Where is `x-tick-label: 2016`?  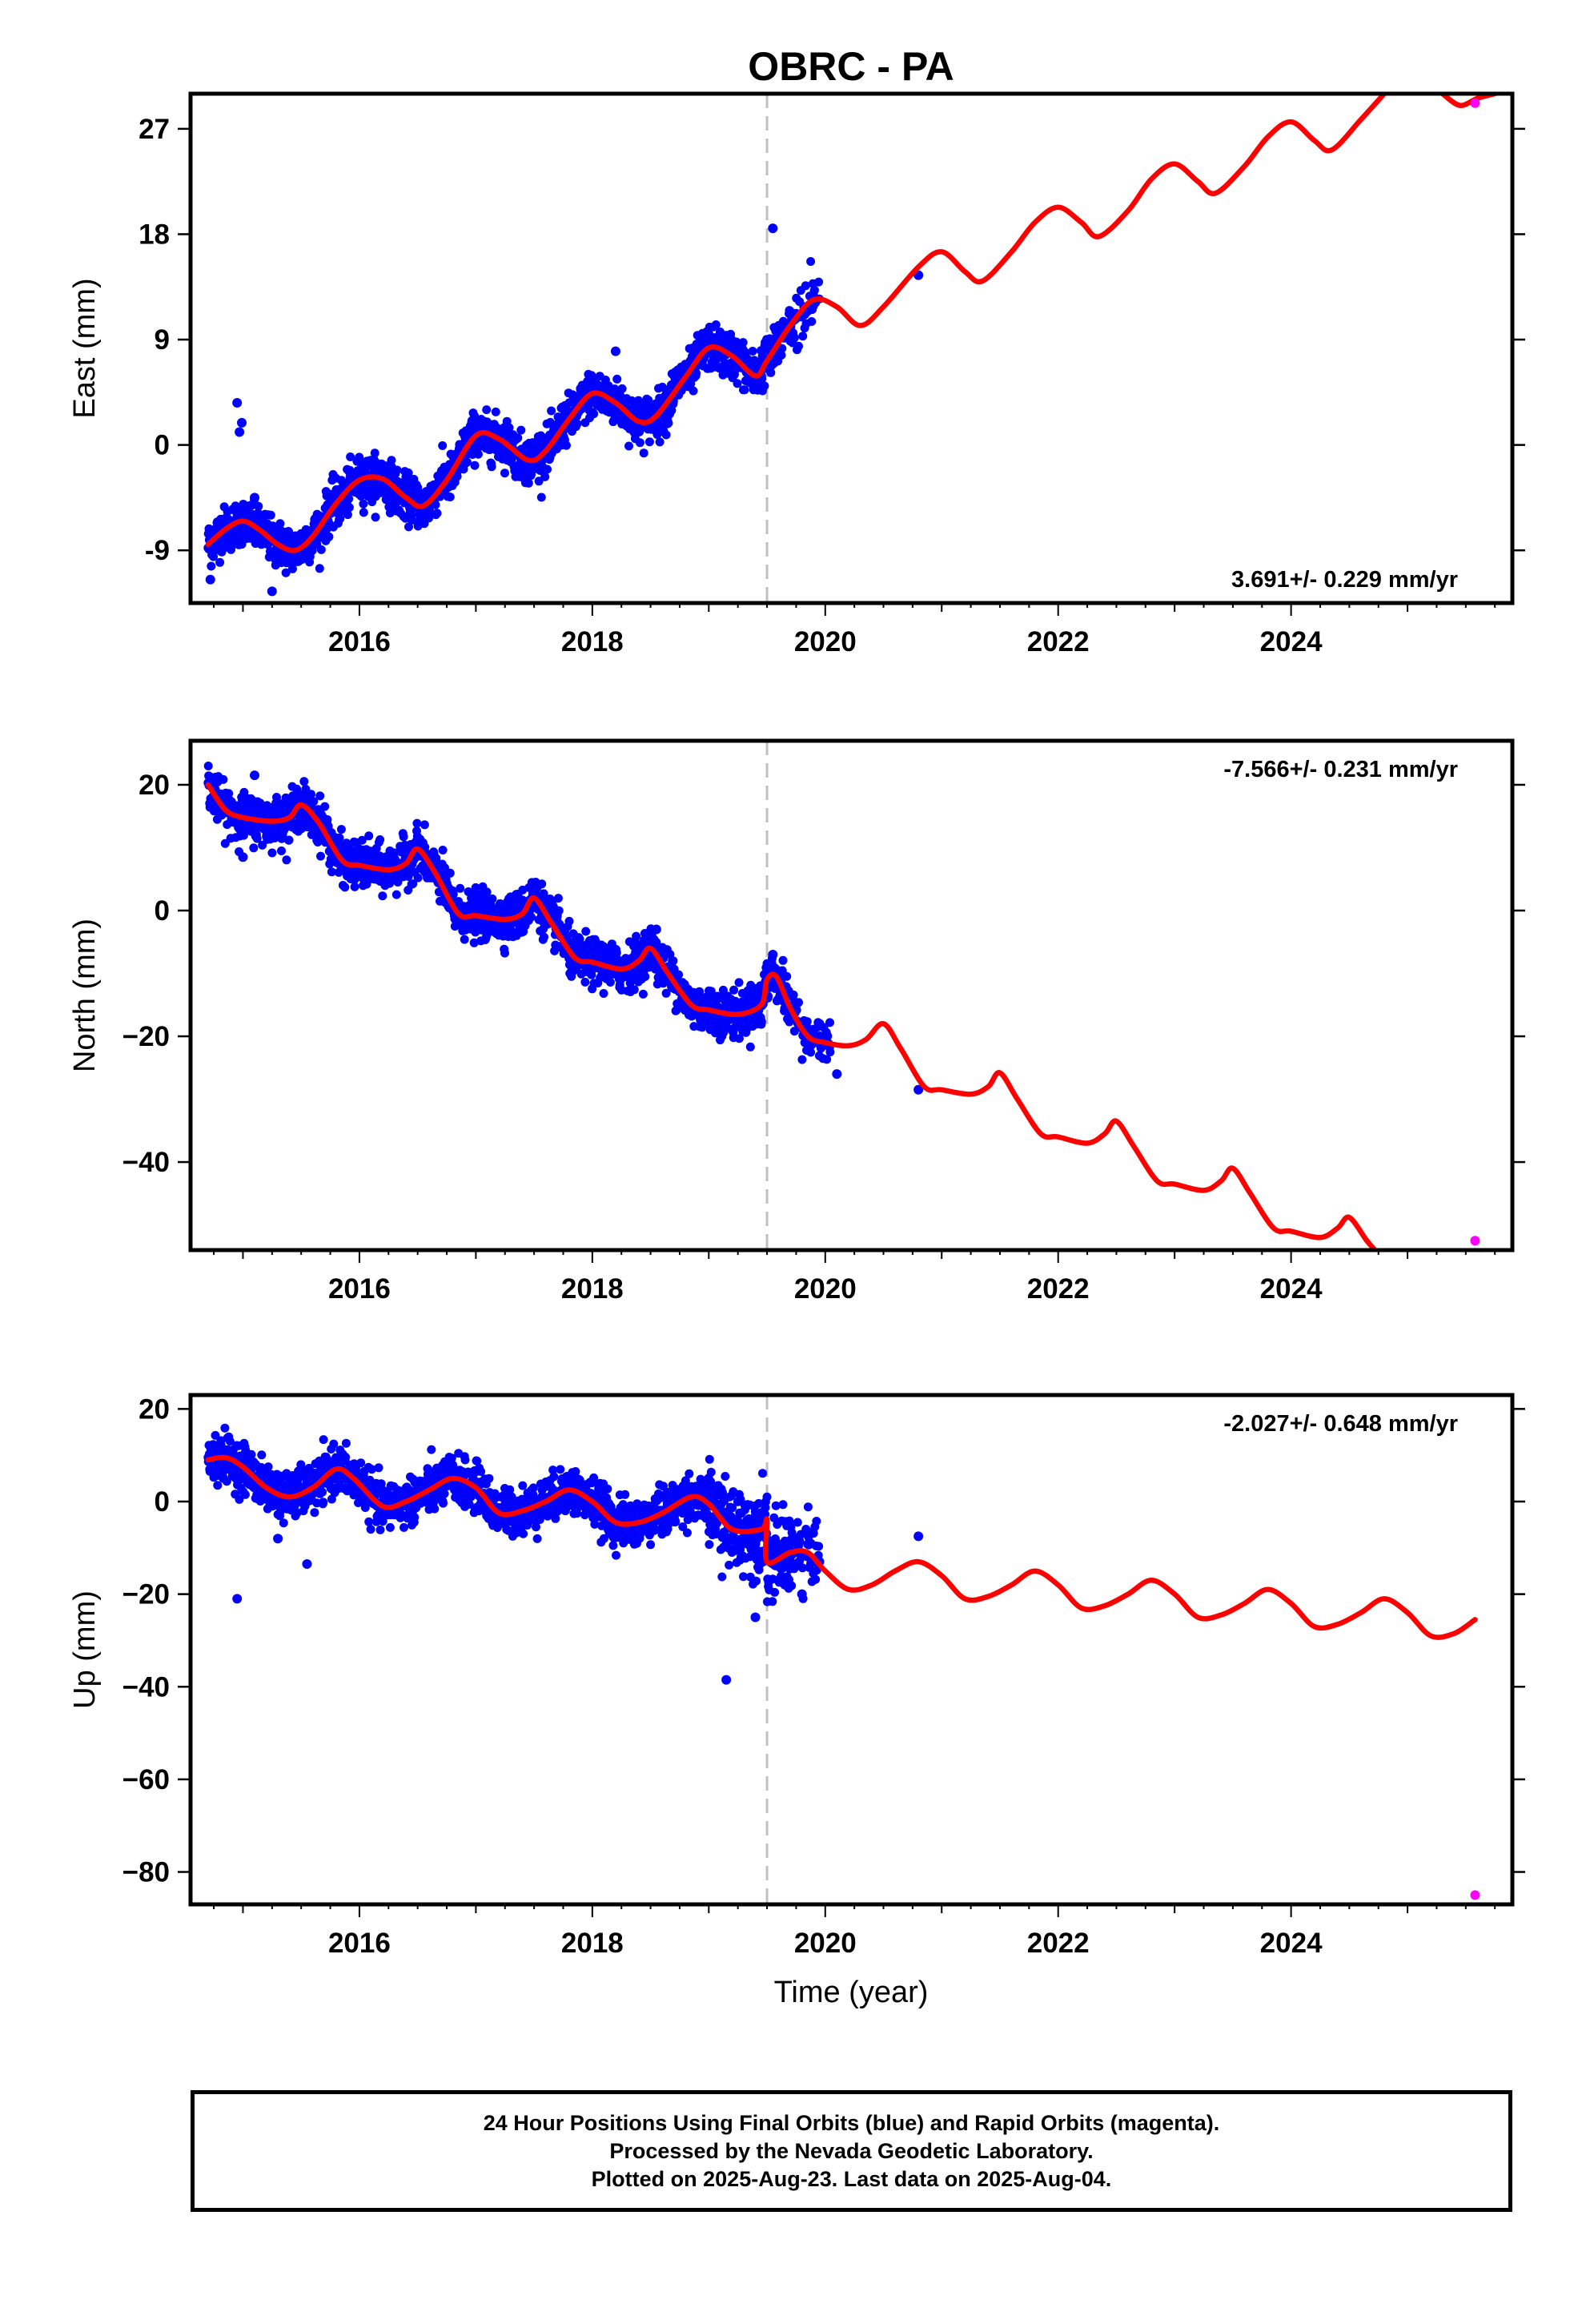
x-tick-label: 2016 is located at coordinates (359, 641).